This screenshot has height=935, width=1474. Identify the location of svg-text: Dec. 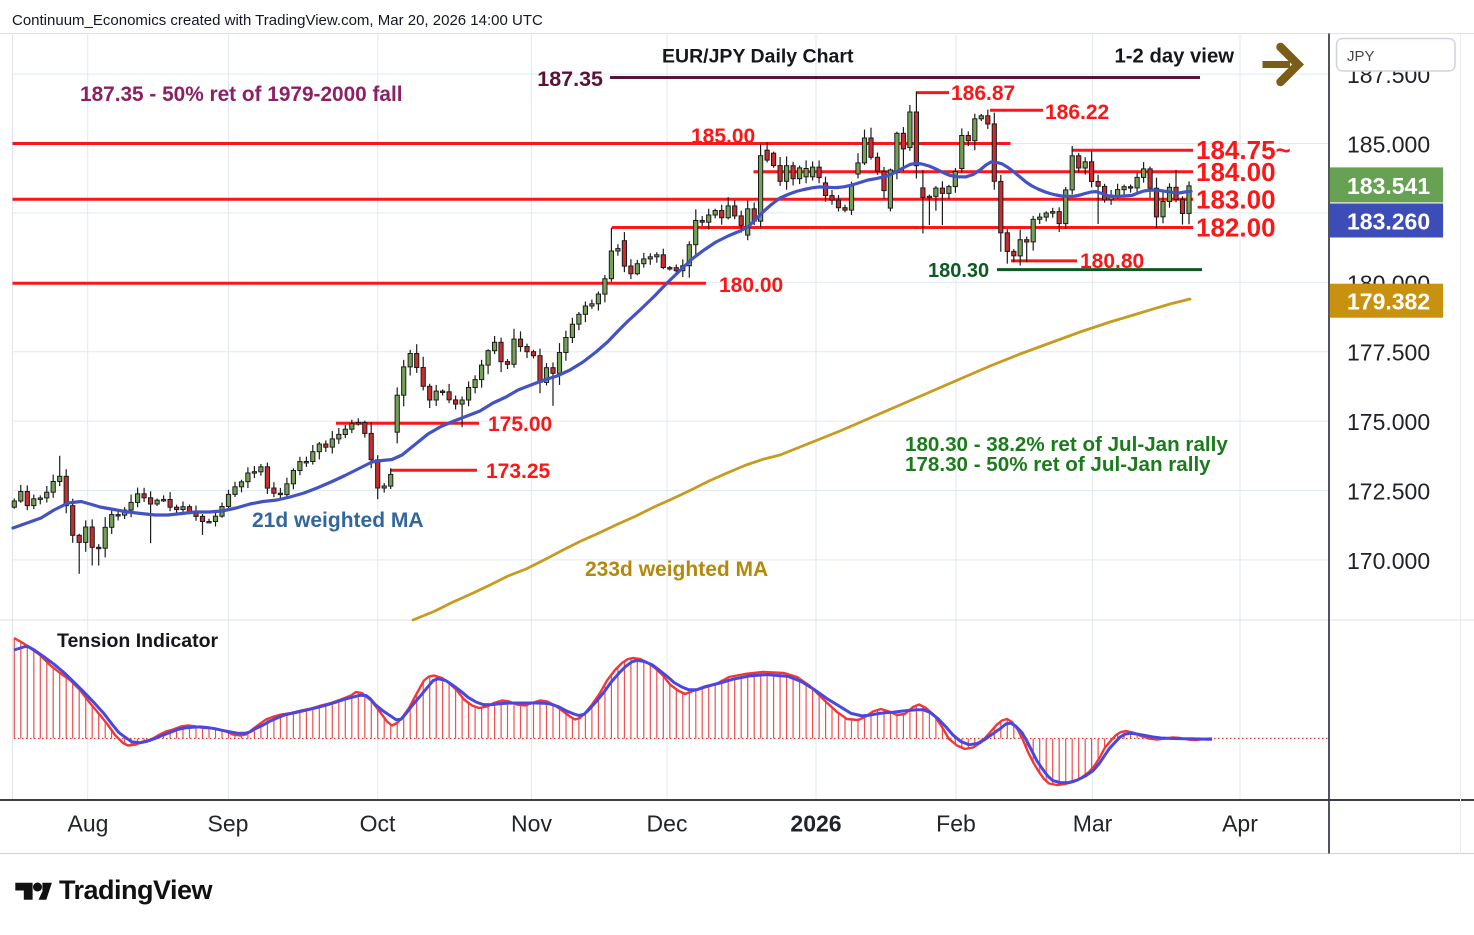
(667, 824).